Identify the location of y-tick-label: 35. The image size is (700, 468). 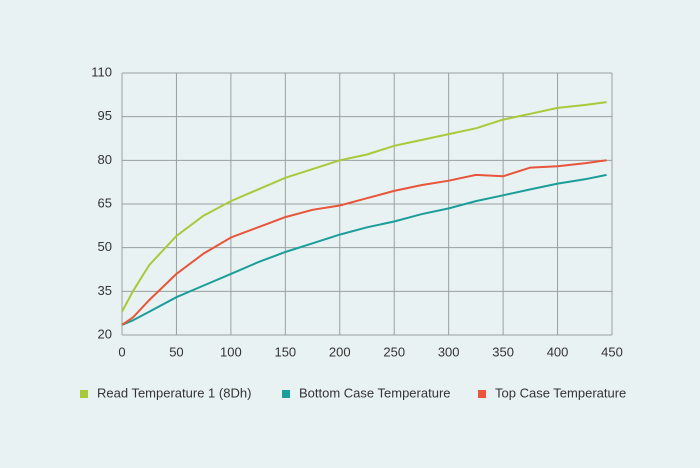
(105, 290).